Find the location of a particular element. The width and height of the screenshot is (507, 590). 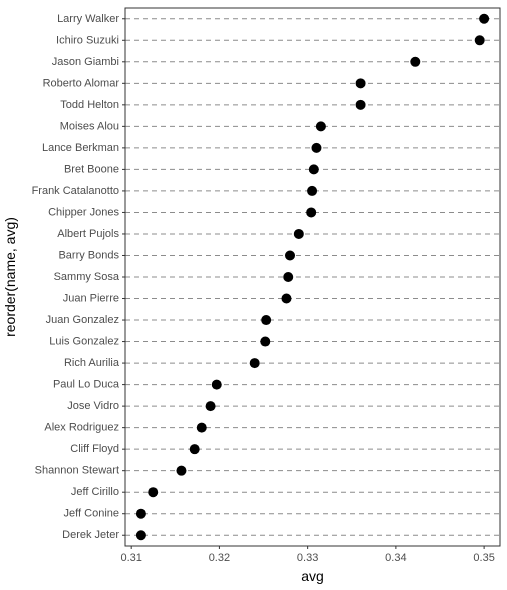

x-tick-label: 0.33 is located at coordinates (307, 558).